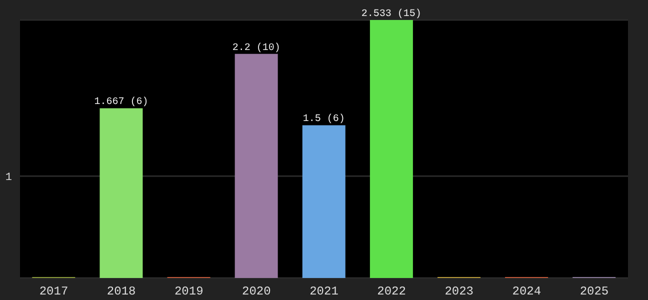 The image size is (648, 300). I want to click on x-tick-label: 2022, so click(391, 291).